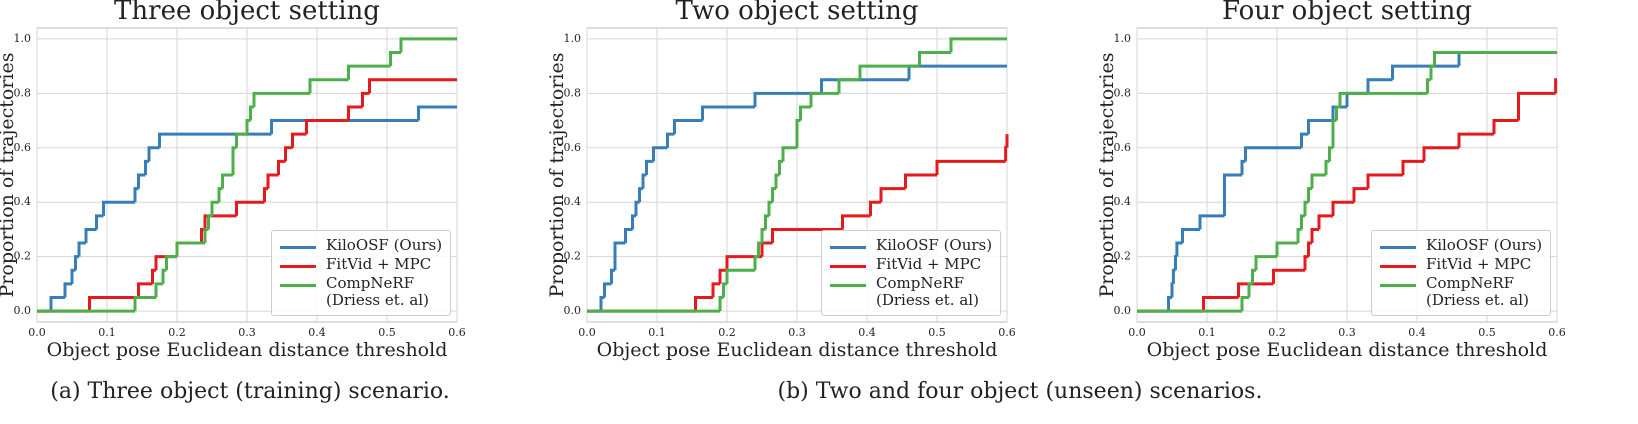 This screenshot has height=424, width=1638. Describe the element at coordinates (797, 13) in the screenshot. I see `chart-title: Two object setting` at that location.